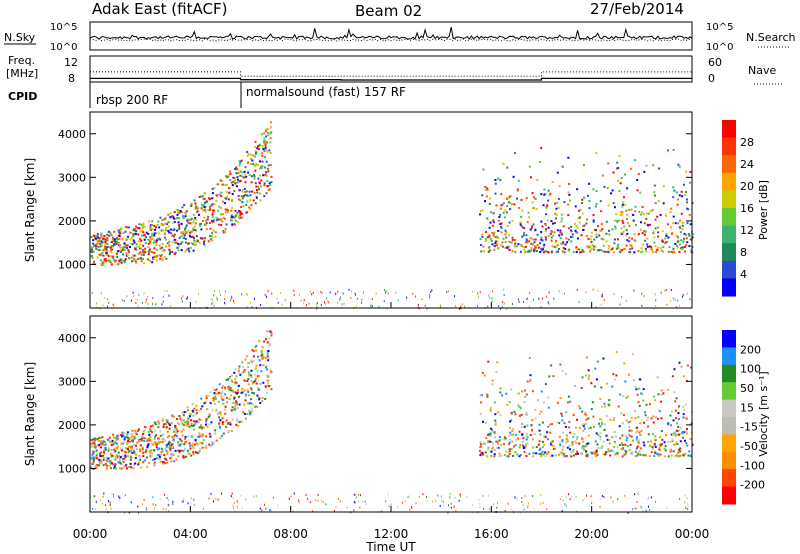 The image size is (800, 554). What do you see at coordinates (729, 408) in the screenshot?
I see `colorbar-segment` at bounding box center [729, 408].